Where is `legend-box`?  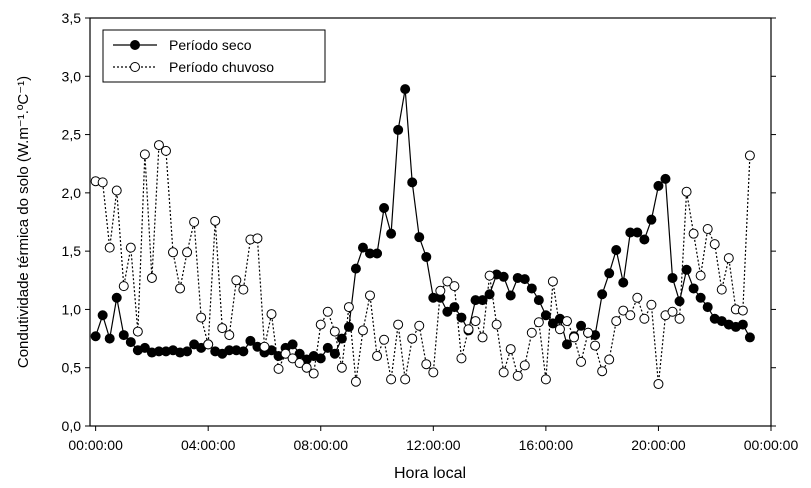 legend-box is located at coordinates (214, 56).